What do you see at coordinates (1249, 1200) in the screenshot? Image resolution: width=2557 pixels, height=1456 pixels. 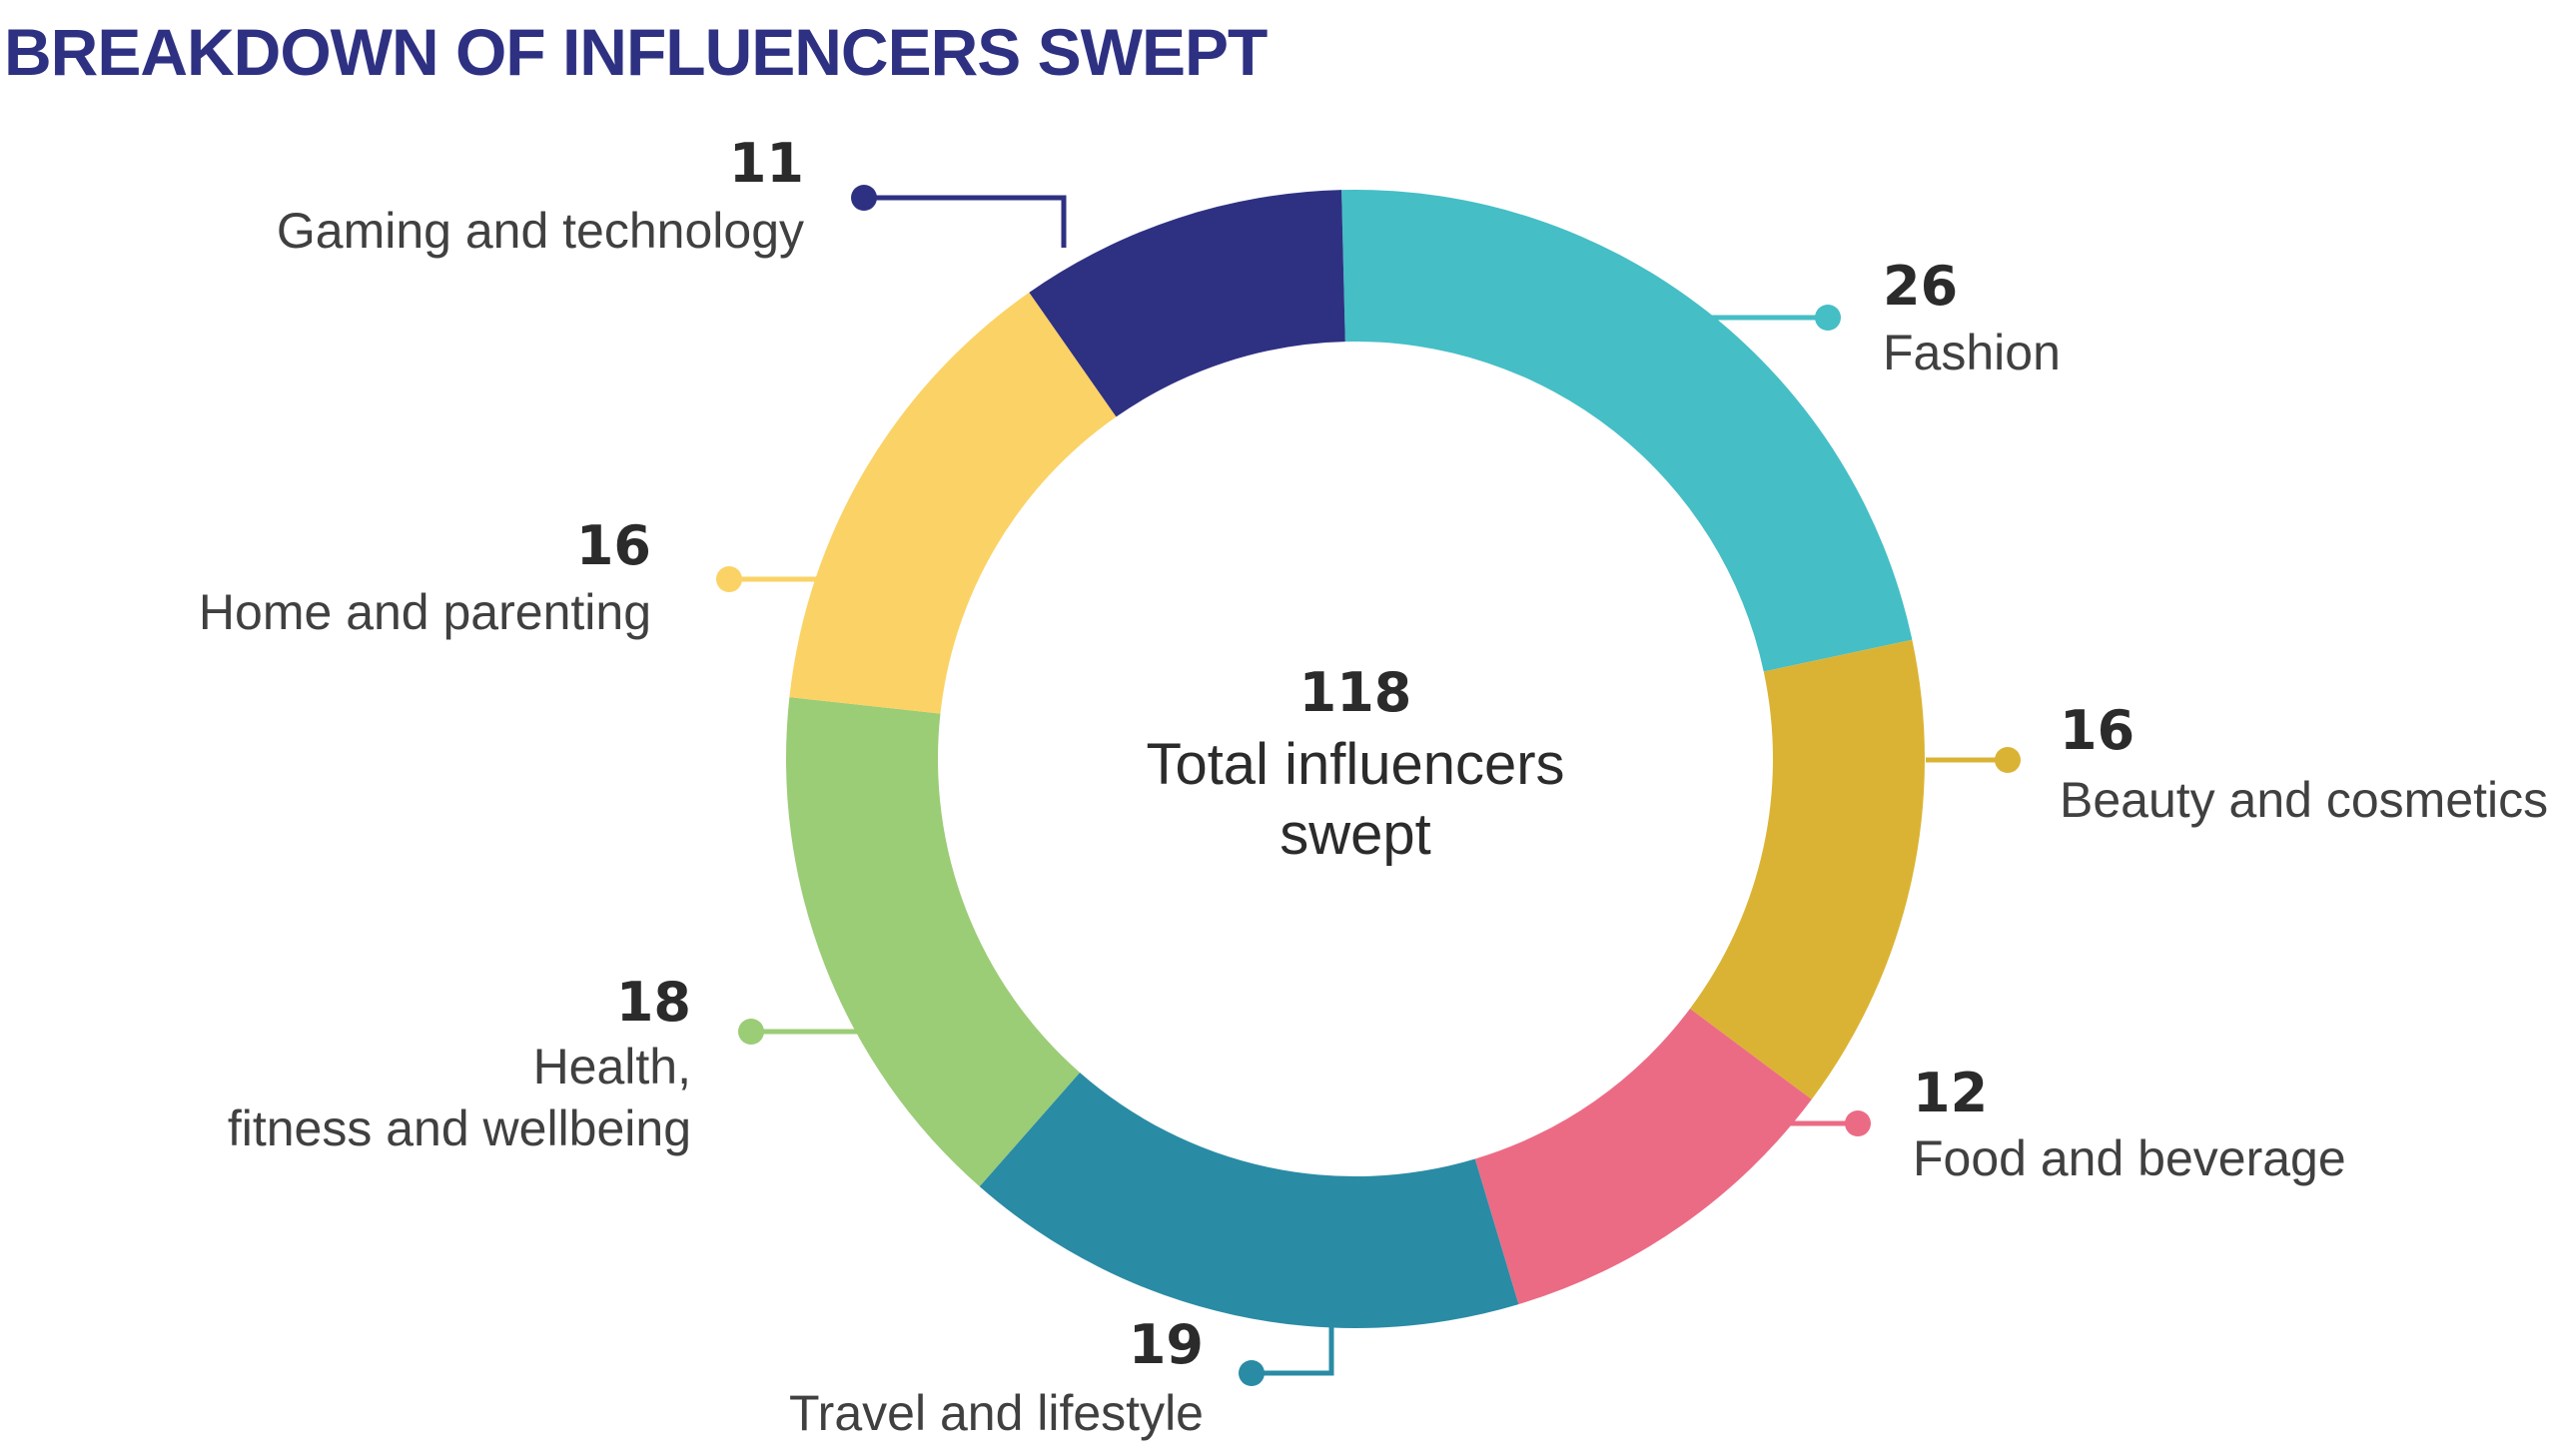 I see `slice-travel-and-lifestyle` at bounding box center [1249, 1200].